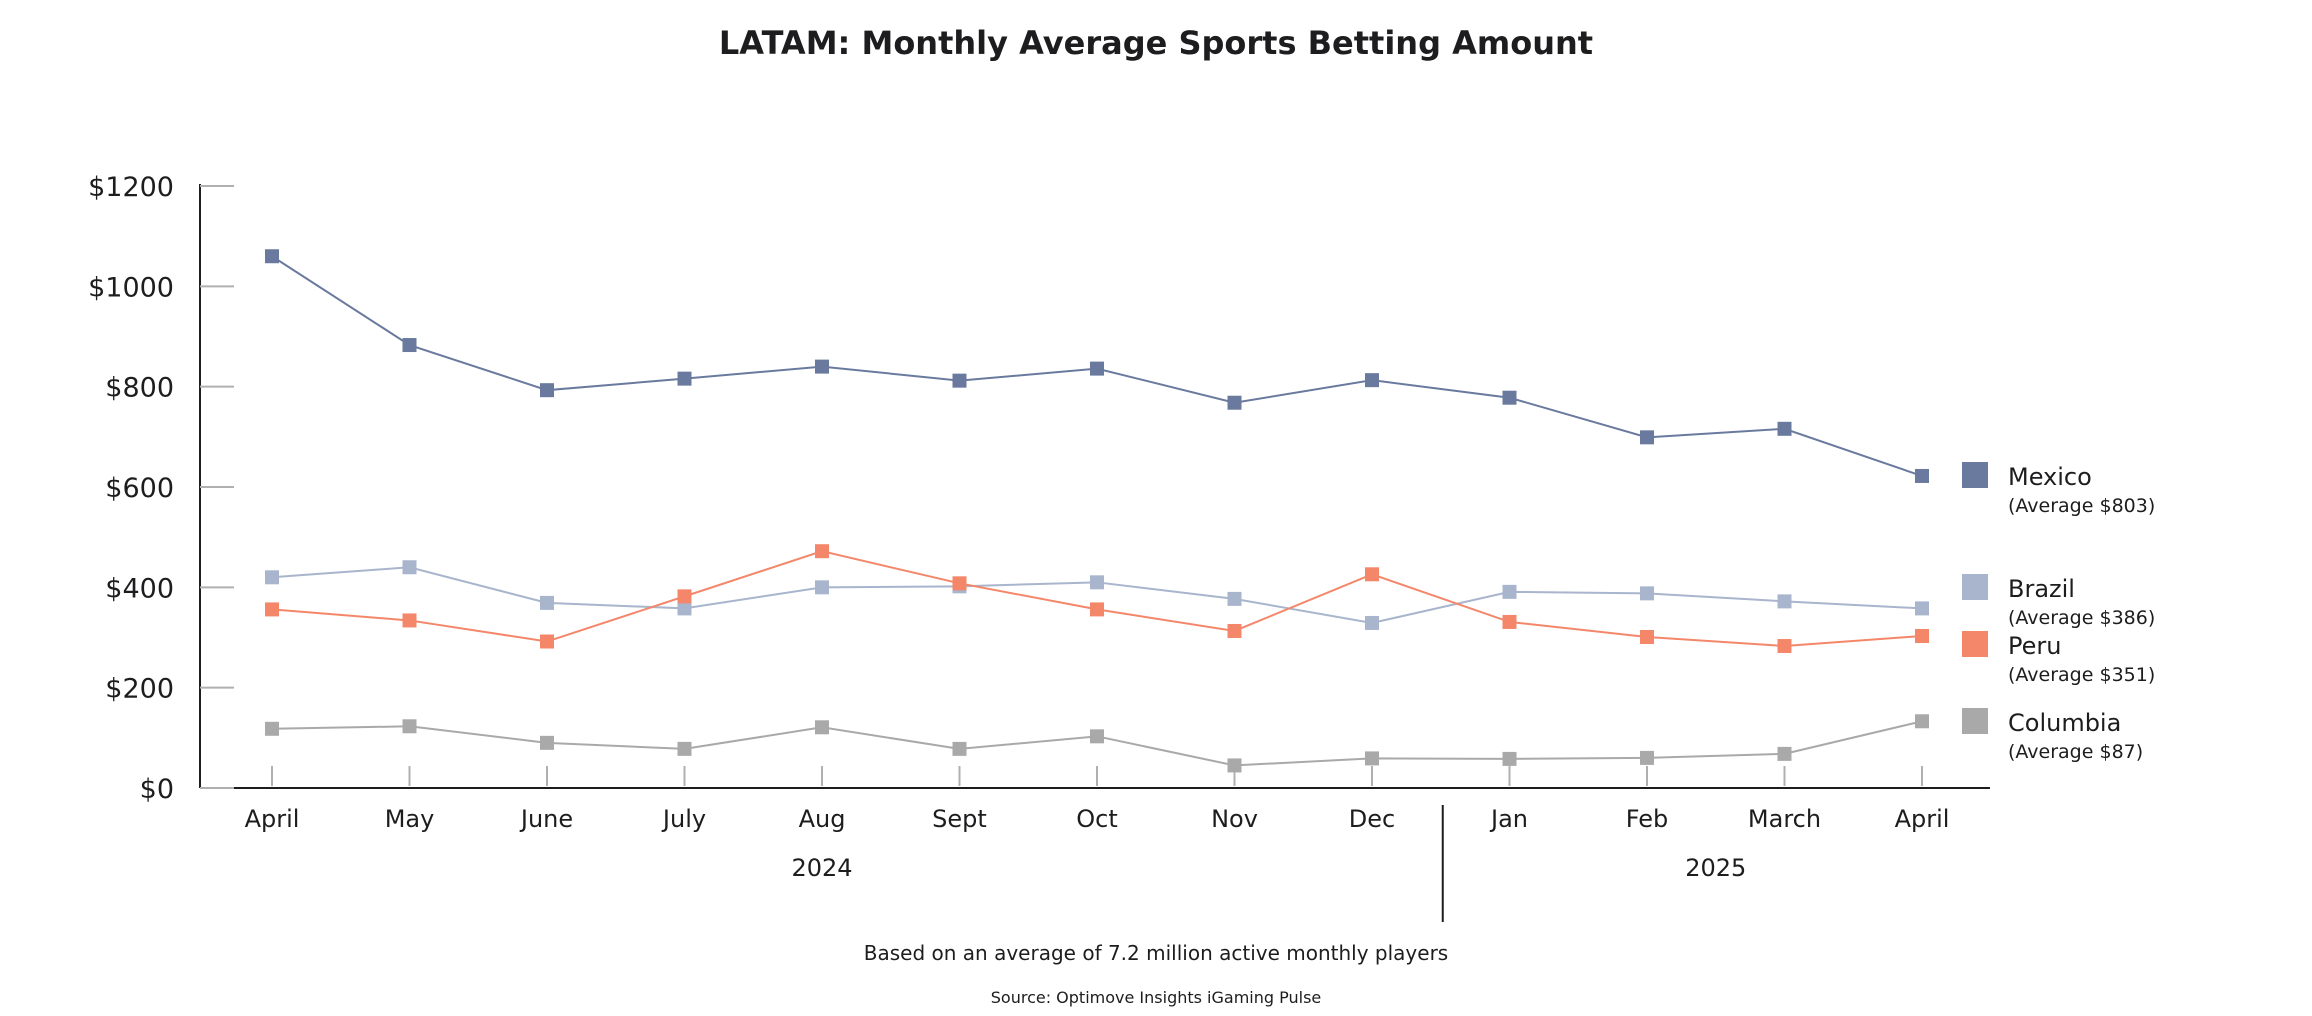 The height and width of the screenshot is (1016, 2312). I want to click on y-tick-label: $600, so click(139, 488).